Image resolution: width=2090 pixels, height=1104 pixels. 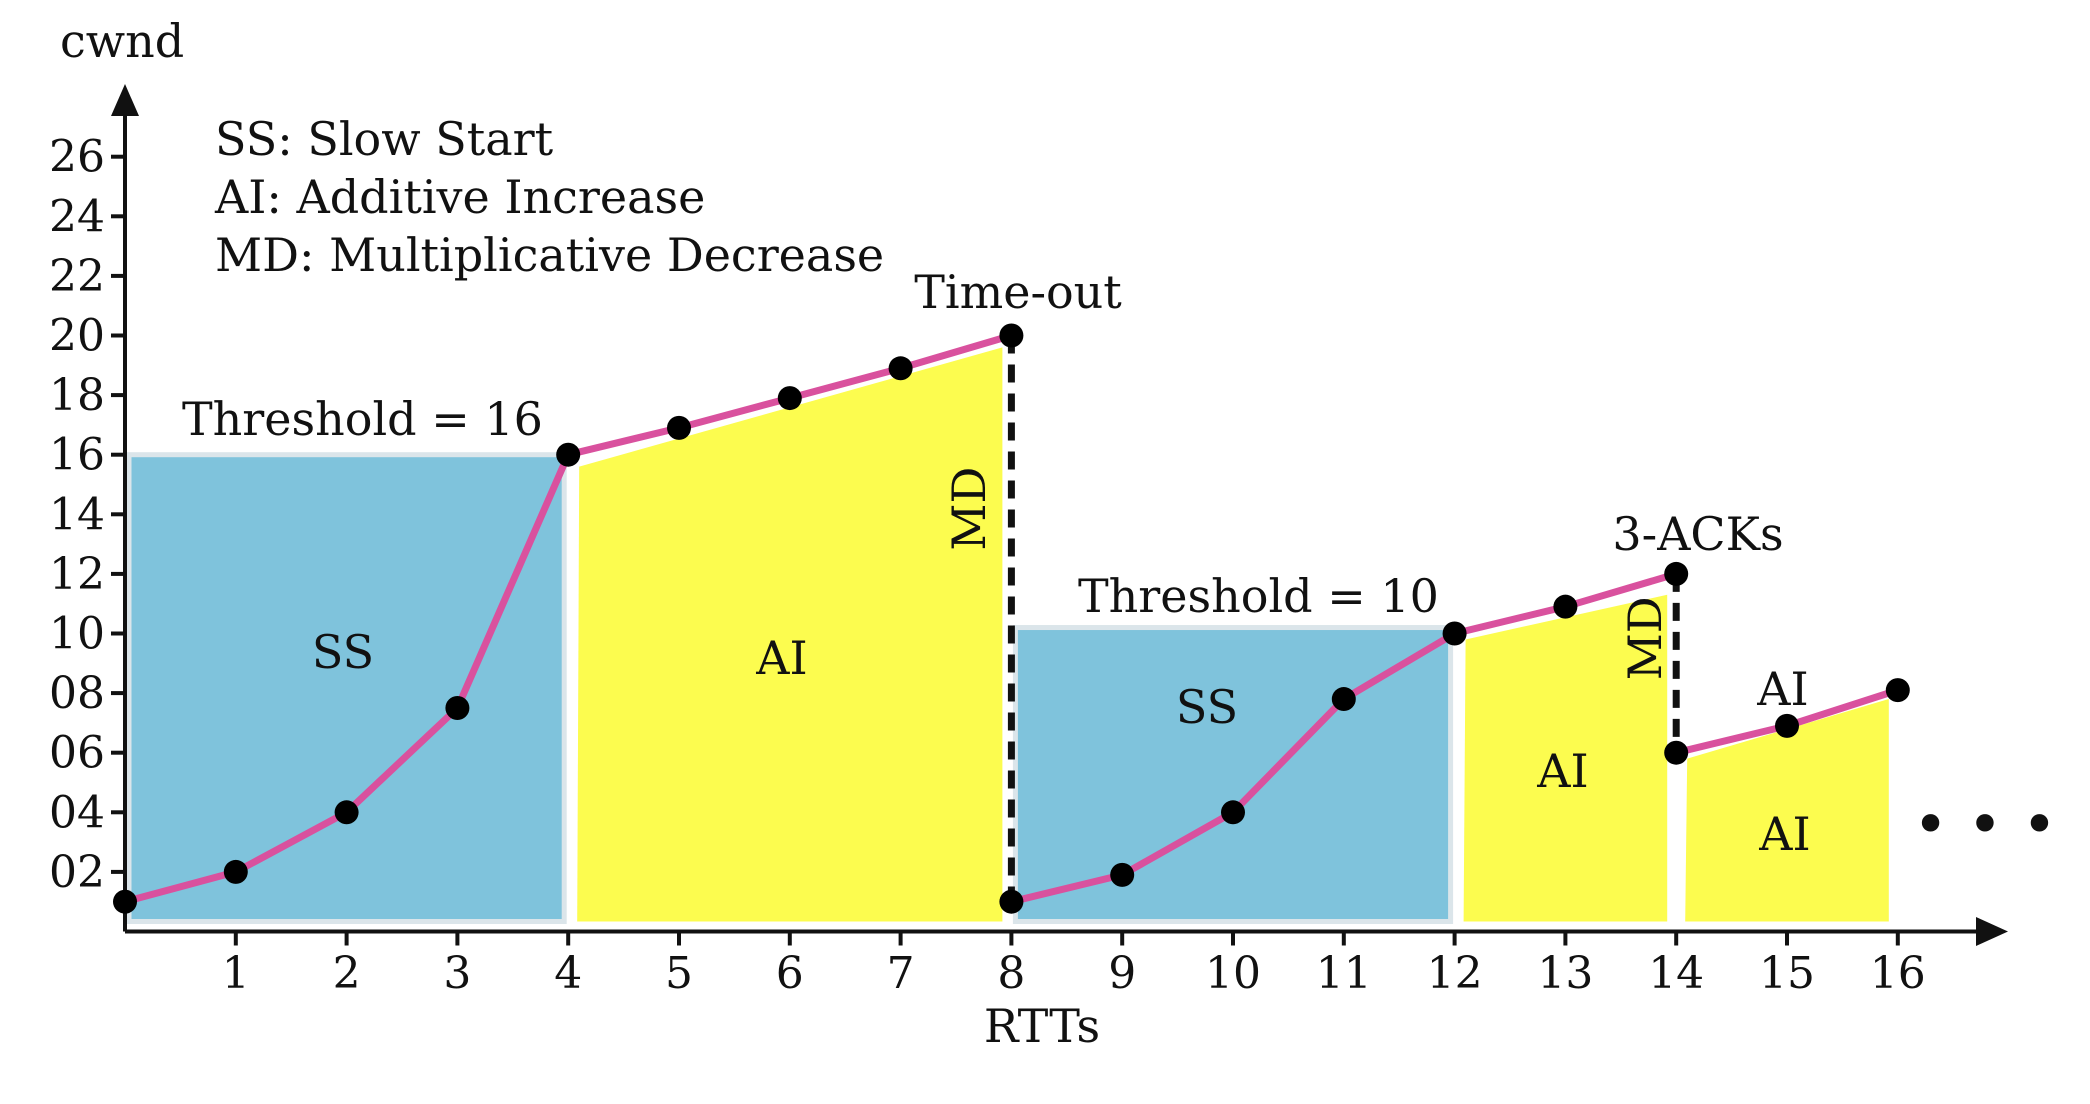 I want to click on y-tick-label-08: 08, so click(x=77, y=693).